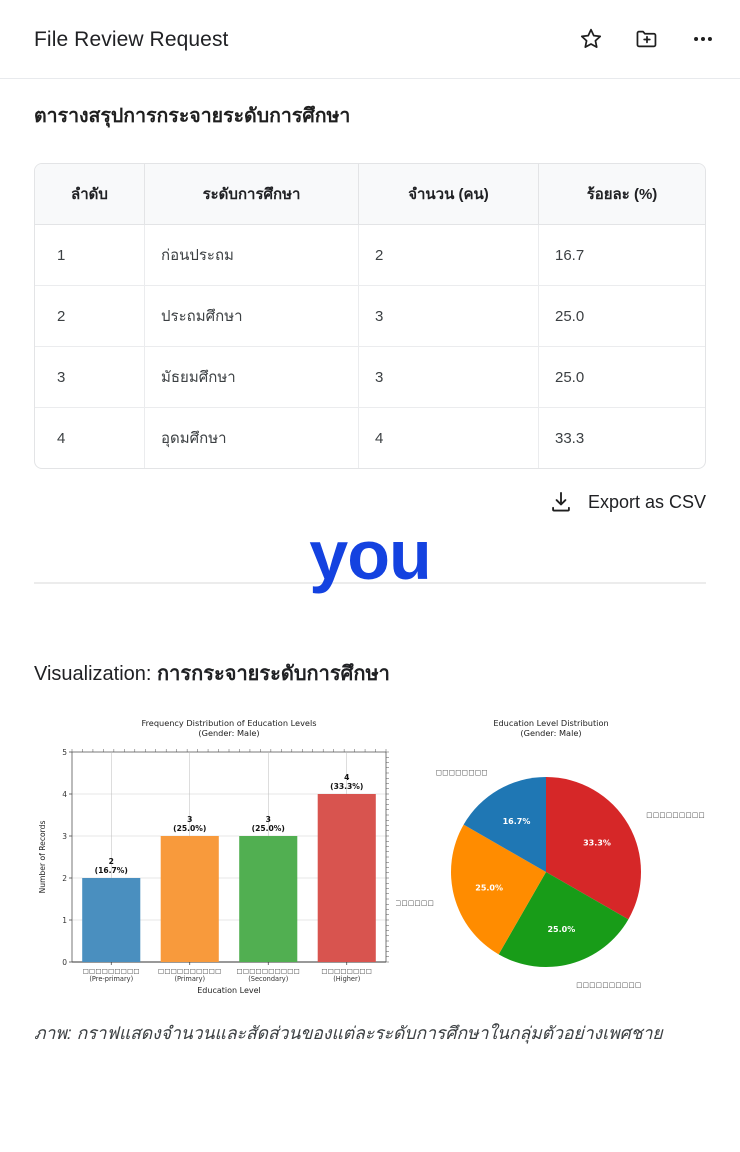 The height and width of the screenshot is (1152, 740). Describe the element at coordinates (90, 378) in the screenshot. I see `cell-no: 3` at that location.